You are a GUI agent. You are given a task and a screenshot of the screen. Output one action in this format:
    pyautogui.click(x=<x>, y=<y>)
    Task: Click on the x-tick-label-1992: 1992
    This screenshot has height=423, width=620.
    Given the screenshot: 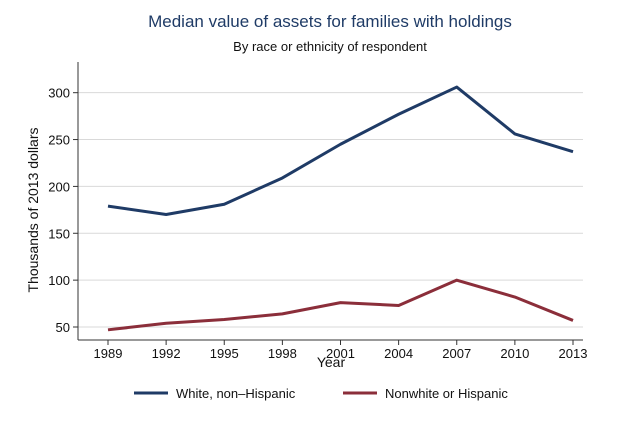 What is the action you would take?
    pyautogui.click(x=166, y=353)
    